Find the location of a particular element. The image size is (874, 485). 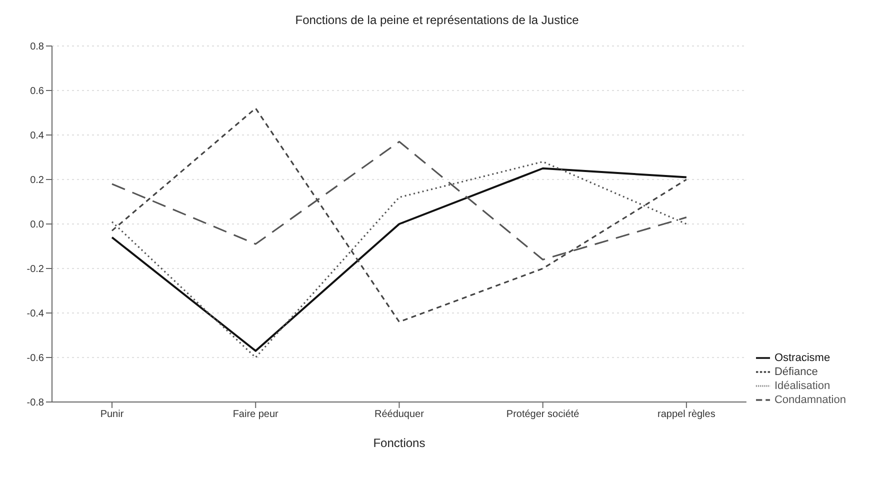

y-tick-label: -0.4 is located at coordinates (35, 314).